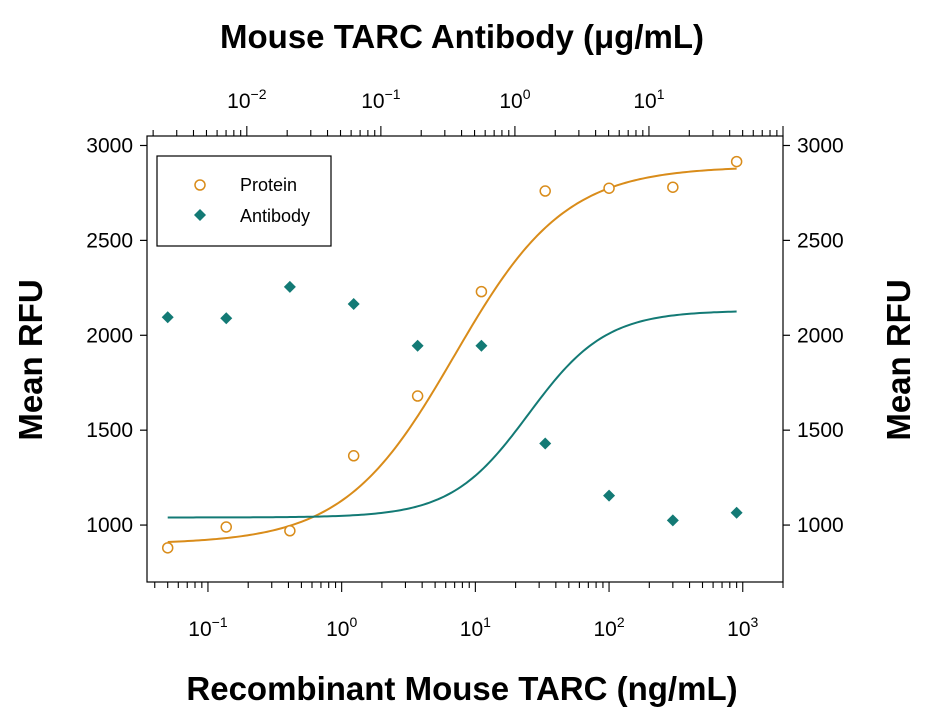 The width and height of the screenshot is (927, 717). I want to click on y-right-tick-label: 2500, so click(820, 240).